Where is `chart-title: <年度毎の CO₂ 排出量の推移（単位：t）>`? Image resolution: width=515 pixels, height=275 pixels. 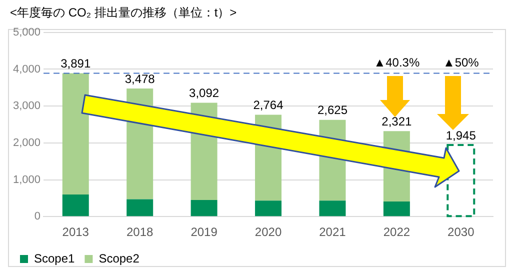
chart-title: <年度毎の CO₂ 排出量の推移（単位：t）> is located at coordinates (123, 13).